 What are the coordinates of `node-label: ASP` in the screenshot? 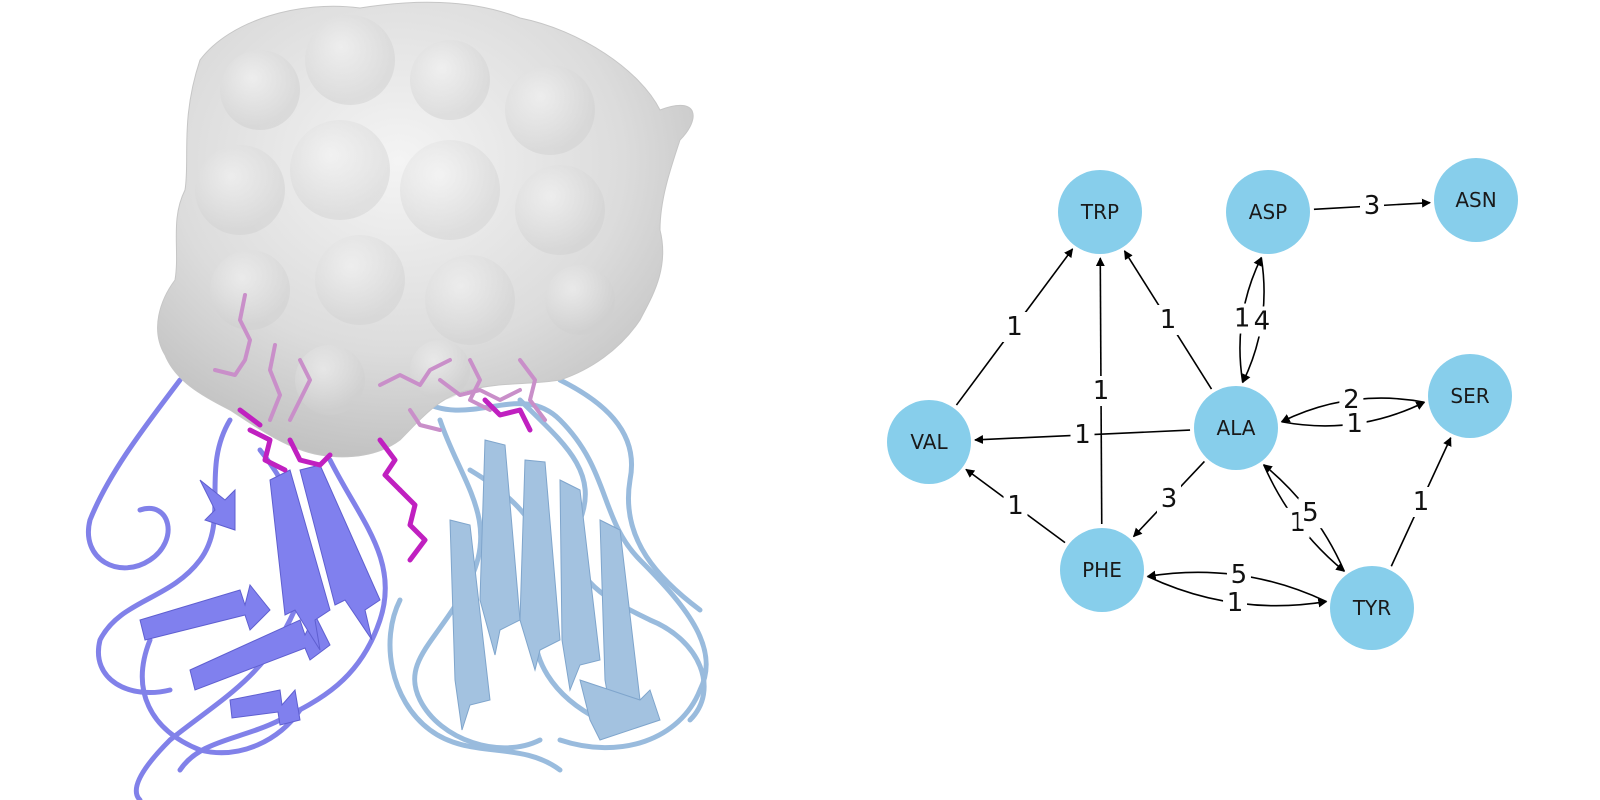 It's located at (1268, 212).